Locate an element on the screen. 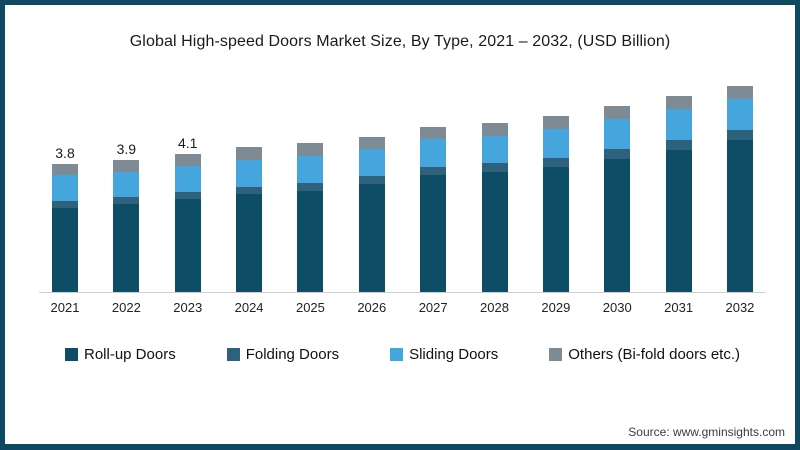 This screenshot has width=800, height=450. bar-group-2025 is located at coordinates (310, 217).